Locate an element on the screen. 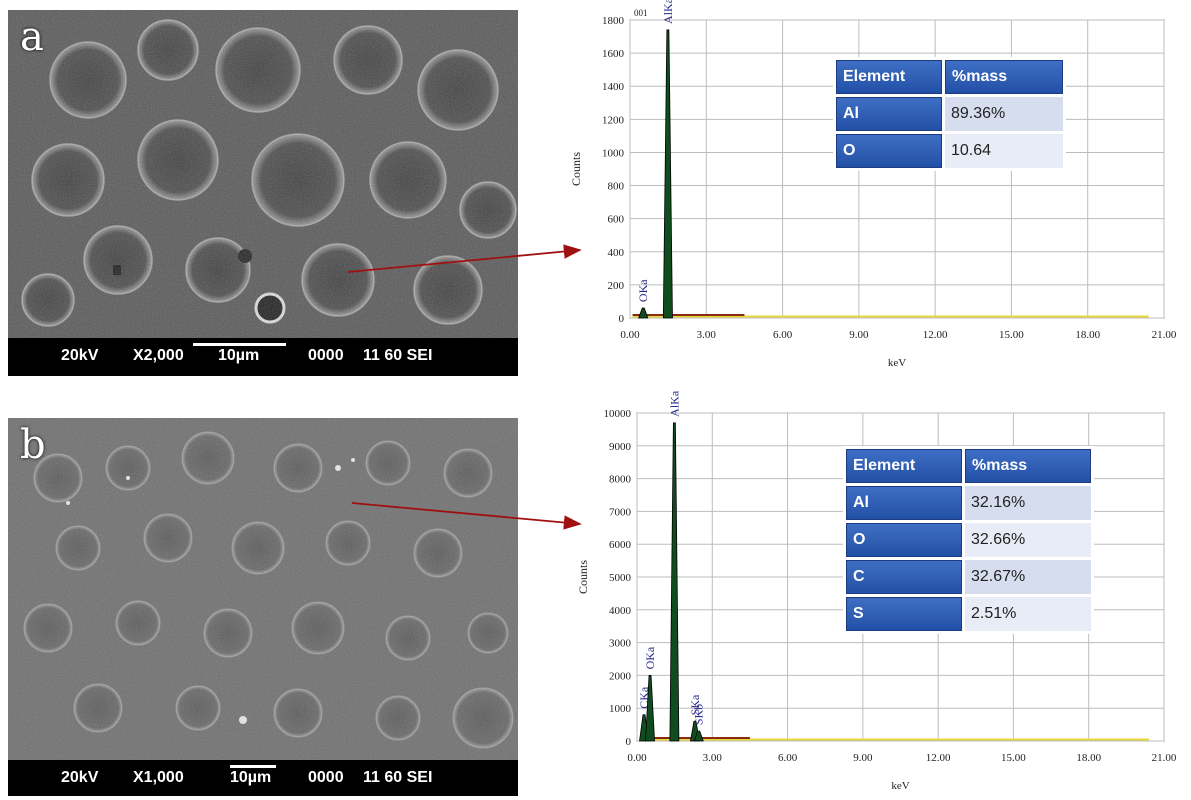  y-tick-label: 10000 is located at coordinates (618, 414).